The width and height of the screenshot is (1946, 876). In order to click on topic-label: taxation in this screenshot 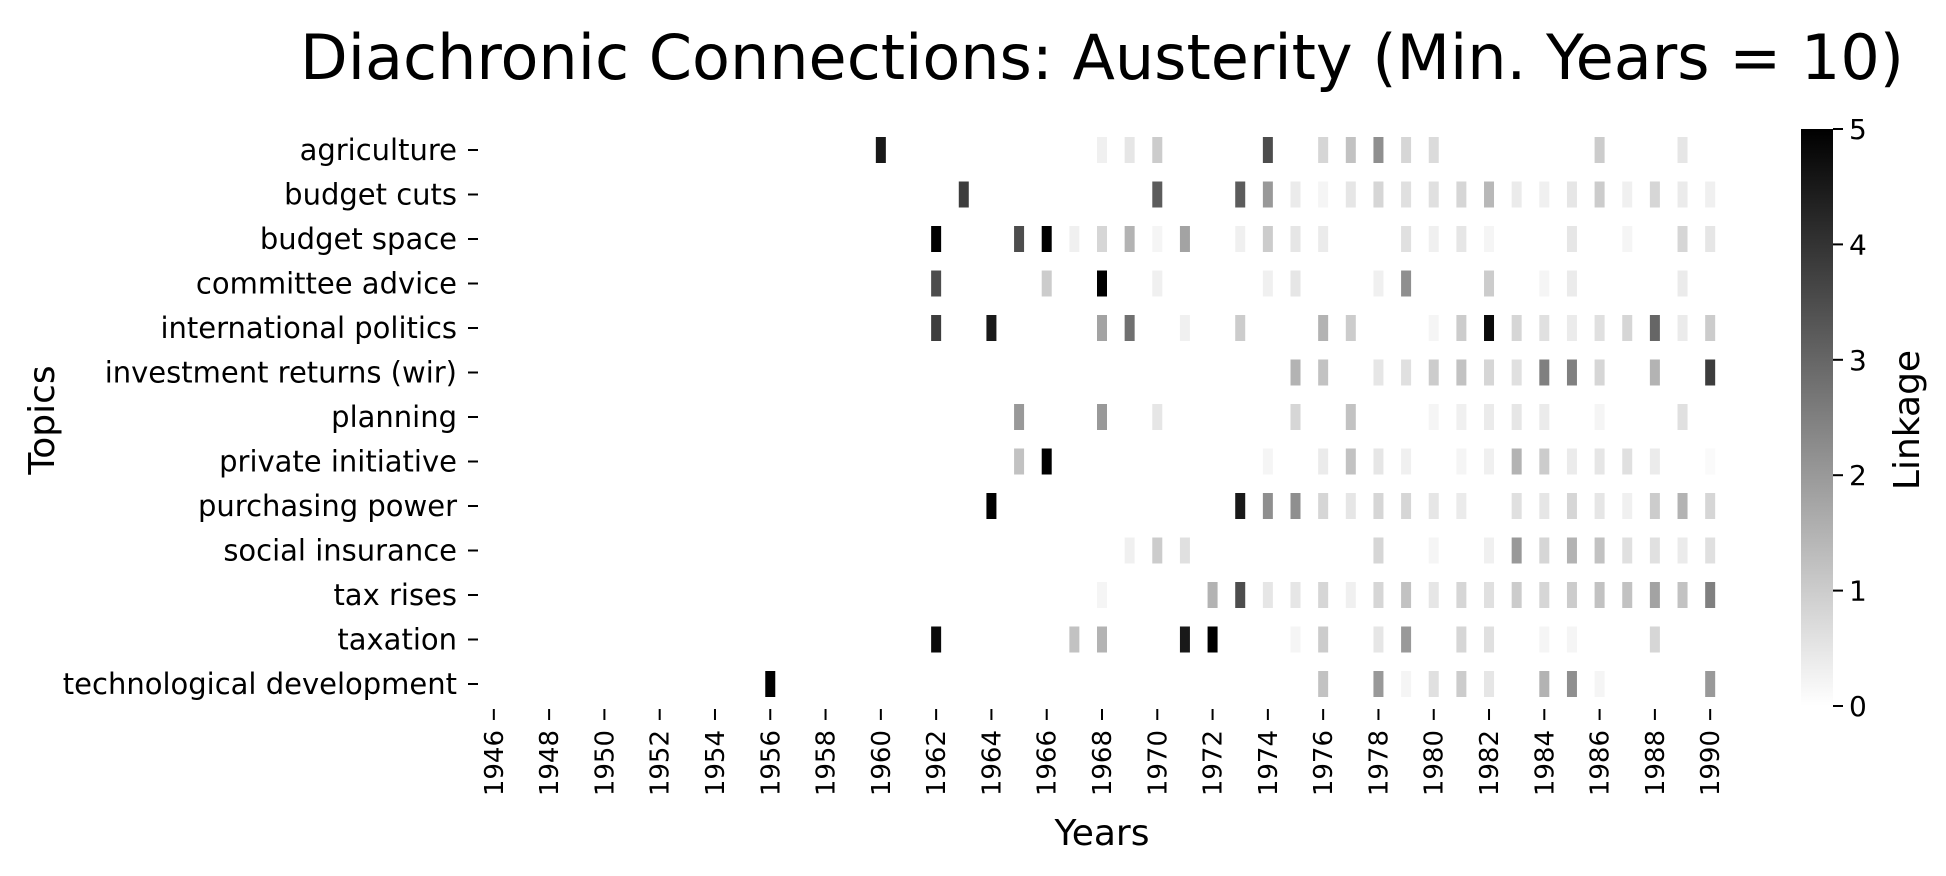, I will do `click(397, 640)`.